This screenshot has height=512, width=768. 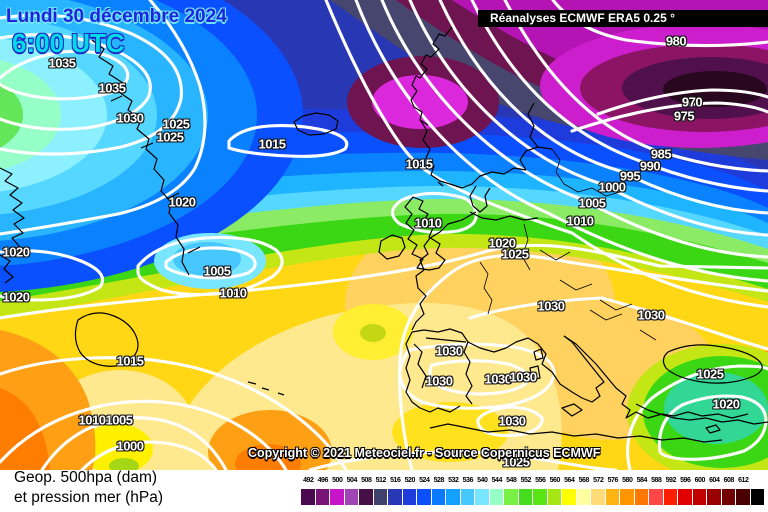 What do you see at coordinates (700, 480) in the screenshot?
I see `legend-tick: 600` at bounding box center [700, 480].